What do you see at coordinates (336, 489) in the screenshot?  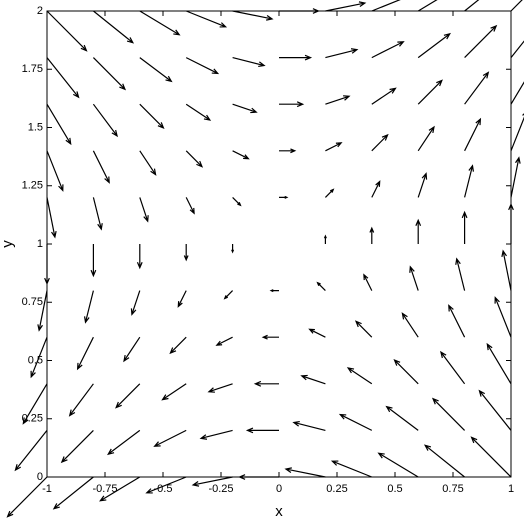 I see `x-tick-label: 0.25` at bounding box center [336, 489].